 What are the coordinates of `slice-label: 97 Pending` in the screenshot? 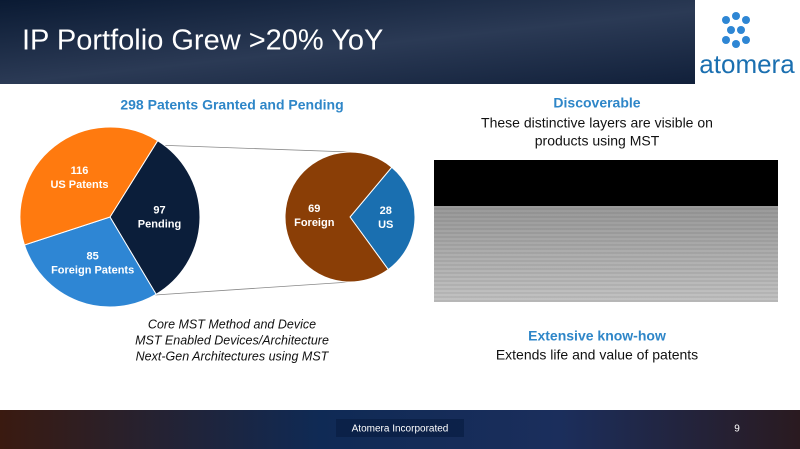 It's located at (159, 217).